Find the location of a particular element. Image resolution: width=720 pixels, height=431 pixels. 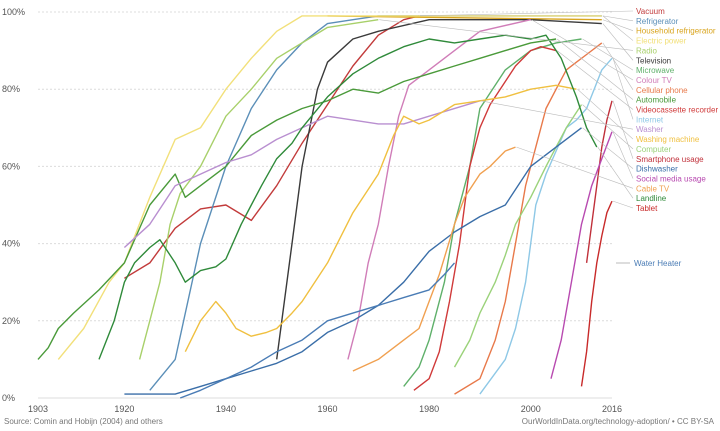

x-axis: 1903 1920 1940 1960 1980 2000 2016 is located at coordinates (325, 409).